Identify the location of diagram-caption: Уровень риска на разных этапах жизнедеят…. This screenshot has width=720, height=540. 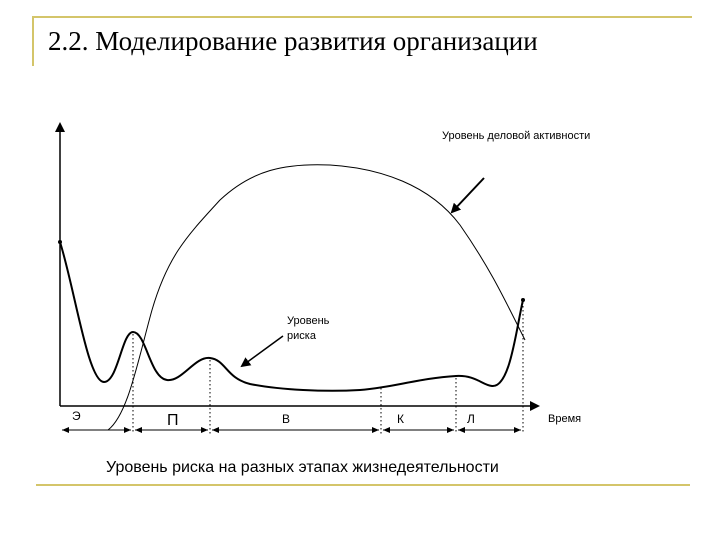
(302, 467).